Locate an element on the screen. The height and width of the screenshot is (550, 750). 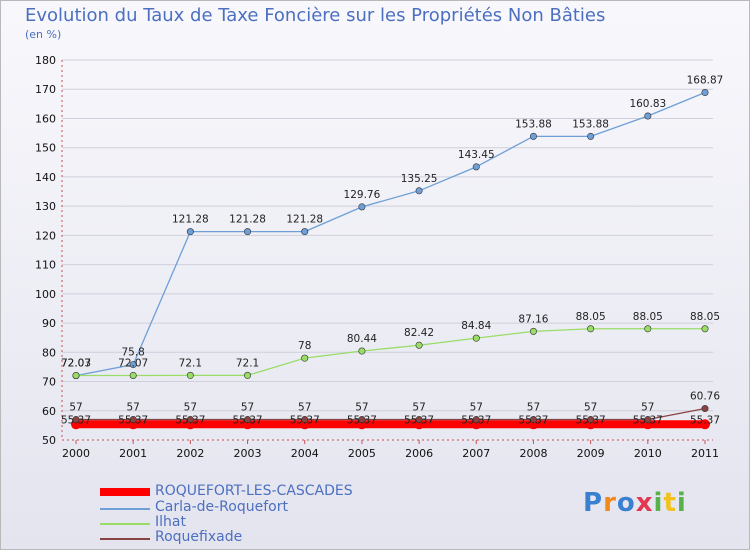
y-tick-label: 140 is located at coordinates (45, 177).